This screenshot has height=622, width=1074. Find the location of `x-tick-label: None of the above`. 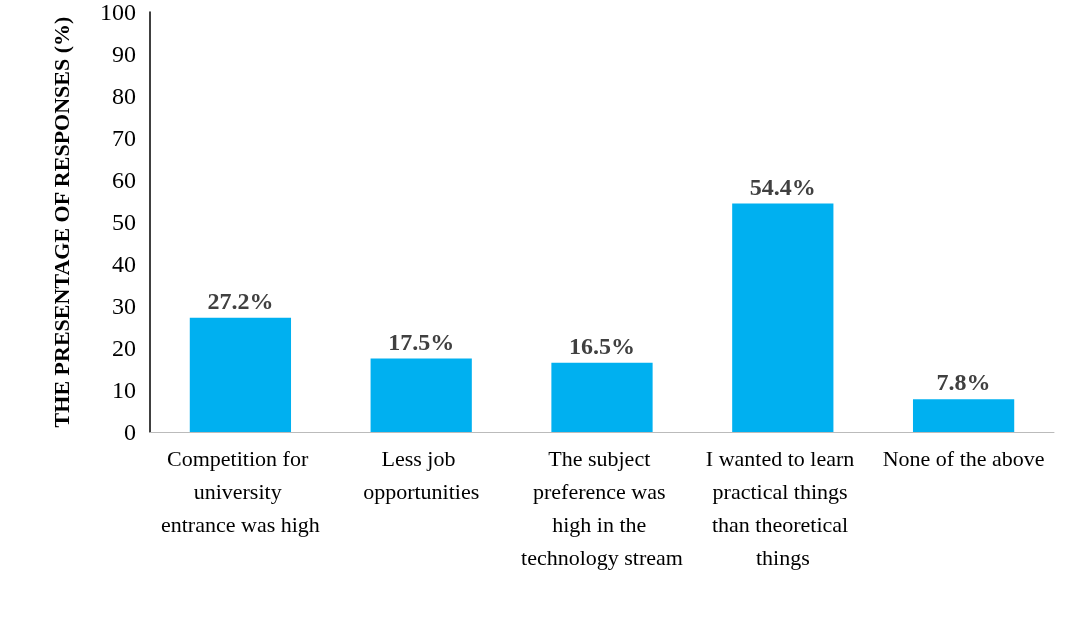

x-tick-label: None of the above is located at coordinates (963, 458).